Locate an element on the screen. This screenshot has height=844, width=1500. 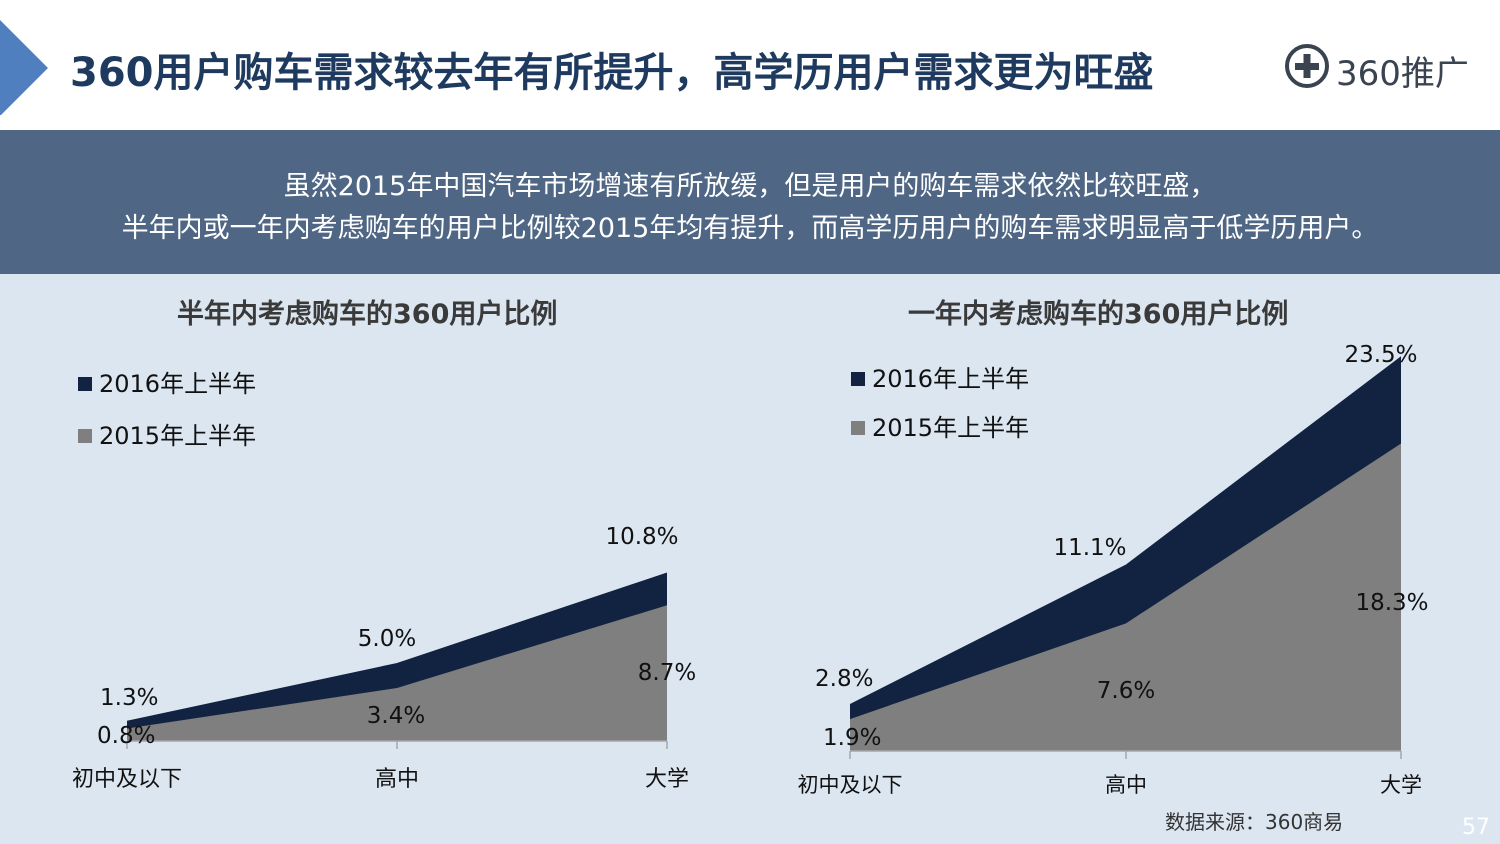
summary-line-1: 虽然2015年中国汽车市场增速有所放缓，但是用户的购车需求依然比较旺盛， is located at coordinates (750, 186).